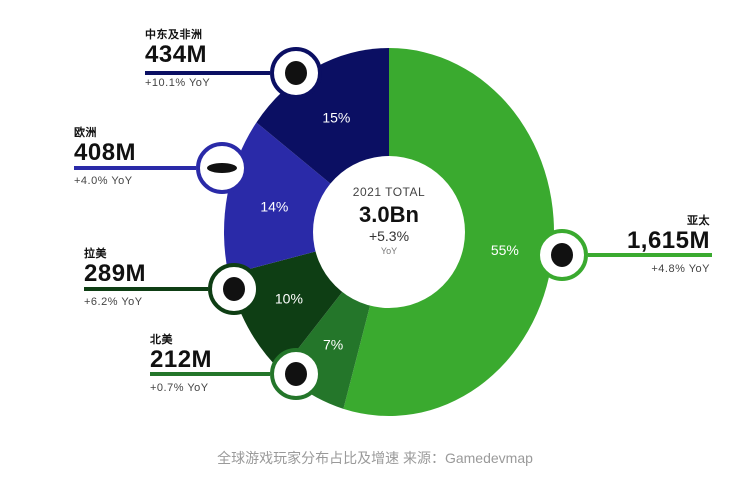  What do you see at coordinates (85, 133) in the screenshot?
I see `region-name: 欧洲` at bounding box center [85, 133].